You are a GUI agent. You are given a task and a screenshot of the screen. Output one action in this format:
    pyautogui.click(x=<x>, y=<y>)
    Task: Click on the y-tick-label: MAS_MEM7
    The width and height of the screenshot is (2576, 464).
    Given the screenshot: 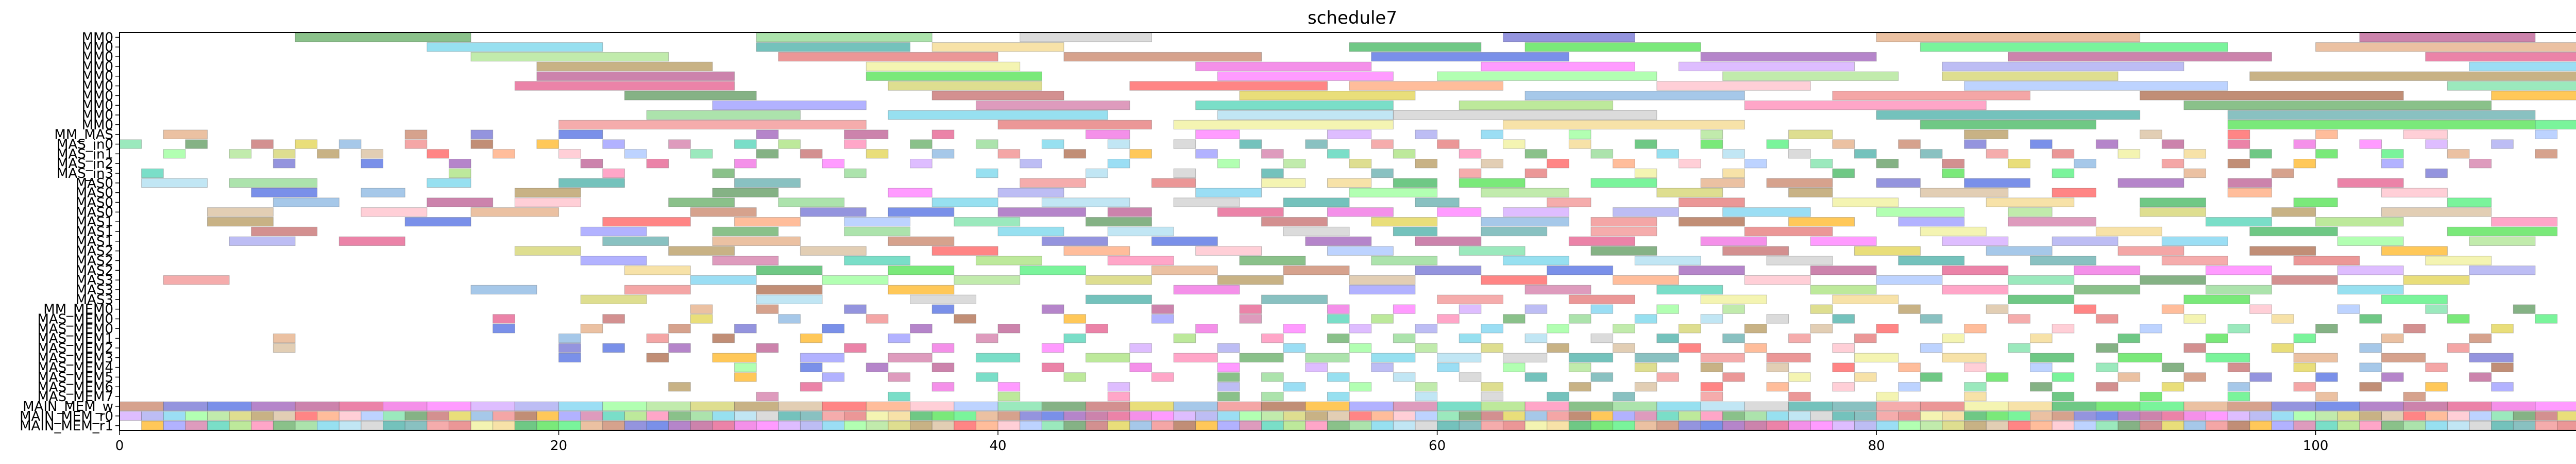 What is the action you would take?
    pyautogui.click(x=75, y=397)
    